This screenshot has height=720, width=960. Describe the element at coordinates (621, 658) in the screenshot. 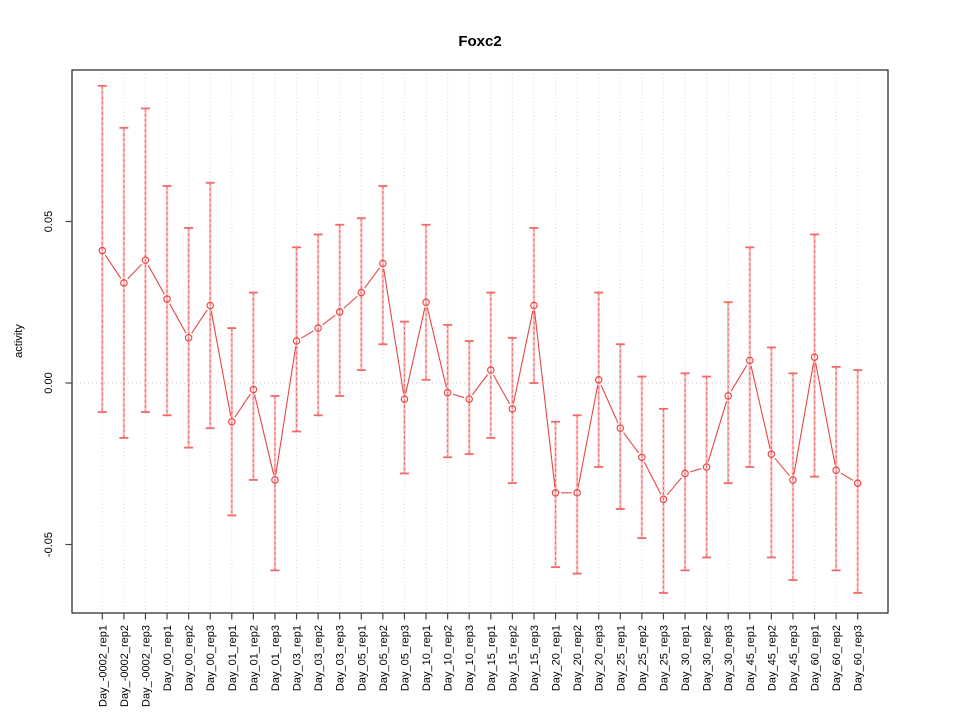

I see `x-tick-label: Day_25_rep1` at that location.